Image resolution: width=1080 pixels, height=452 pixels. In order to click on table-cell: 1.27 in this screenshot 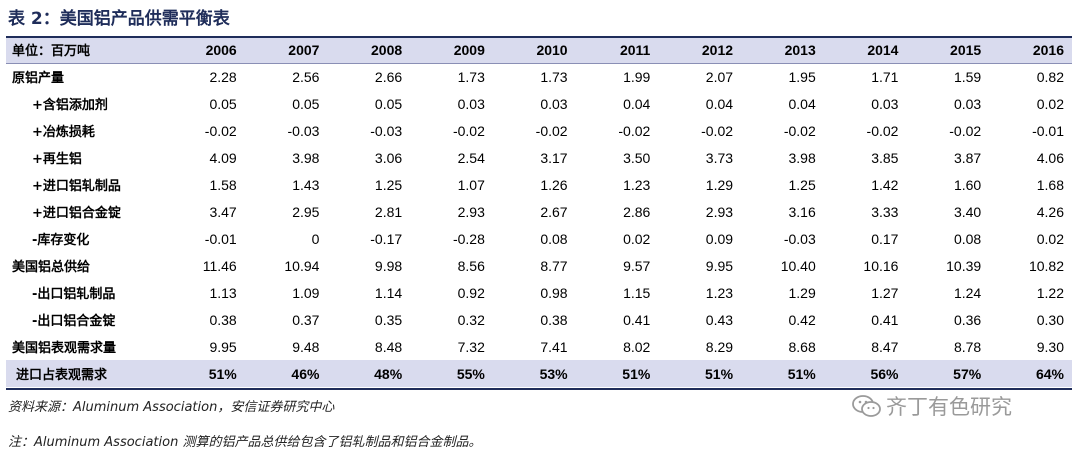, I will do `click(885, 292)`.